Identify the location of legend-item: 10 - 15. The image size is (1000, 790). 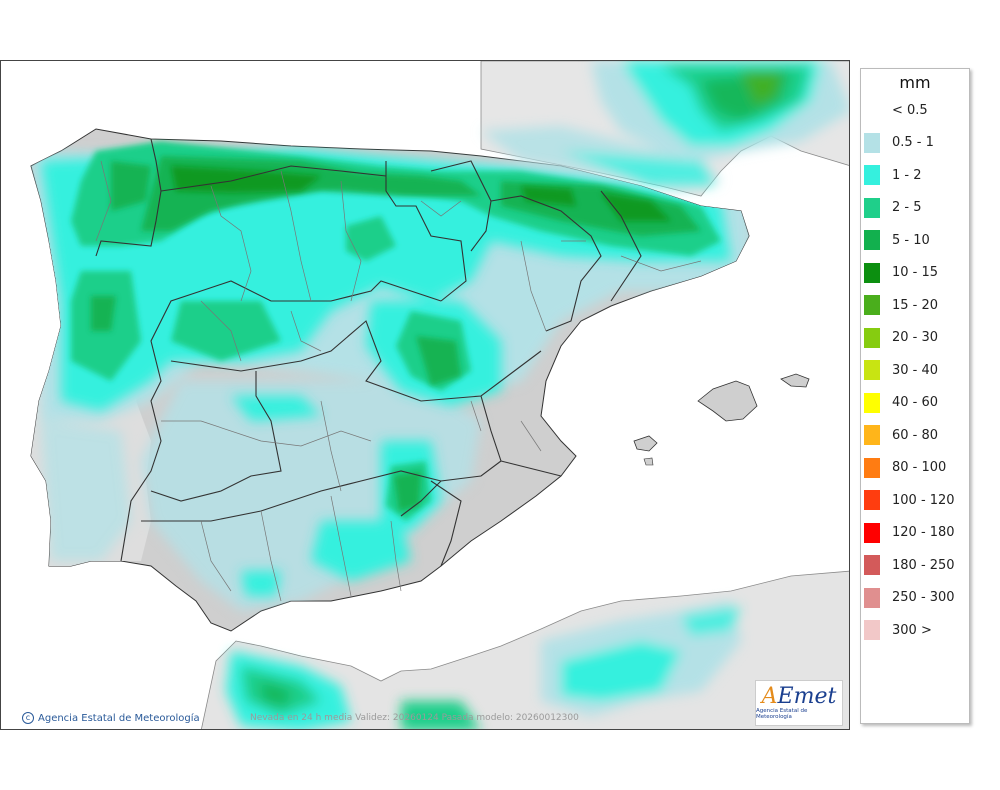
(901, 272).